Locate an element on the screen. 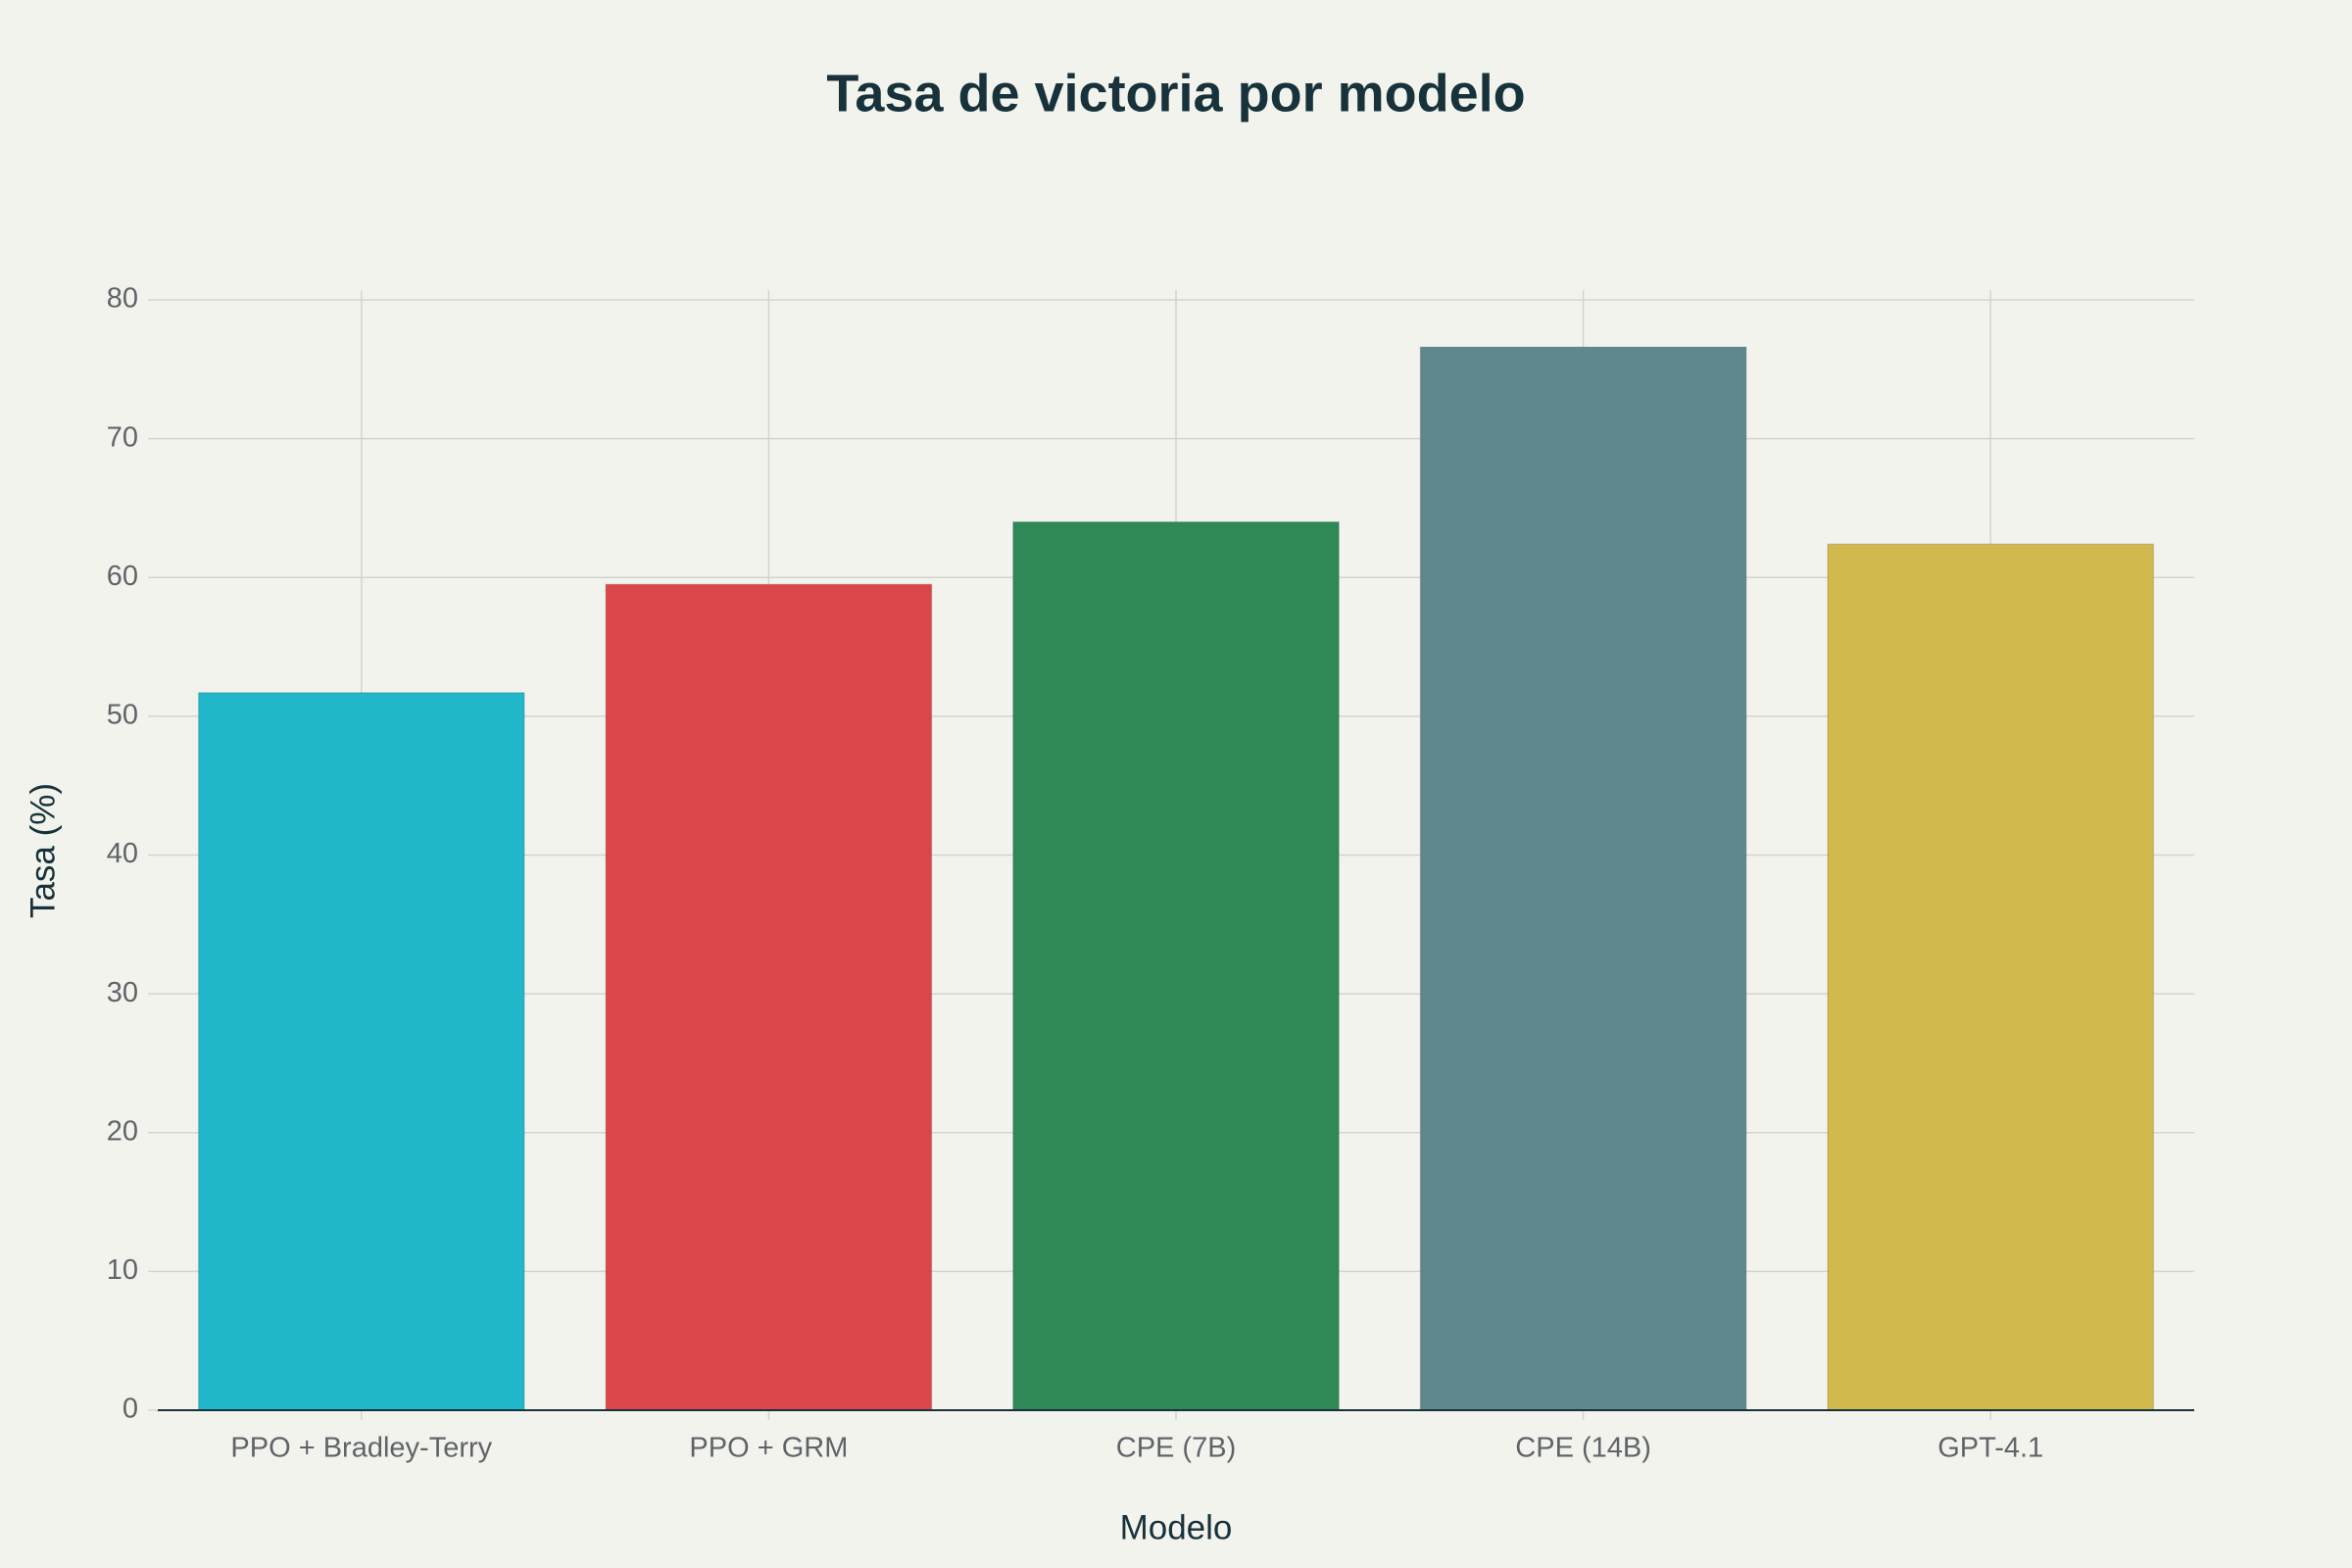 The width and height of the screenshot is (2352, 1568). y-tick-label: 60 is located at coordinates (122, 576).